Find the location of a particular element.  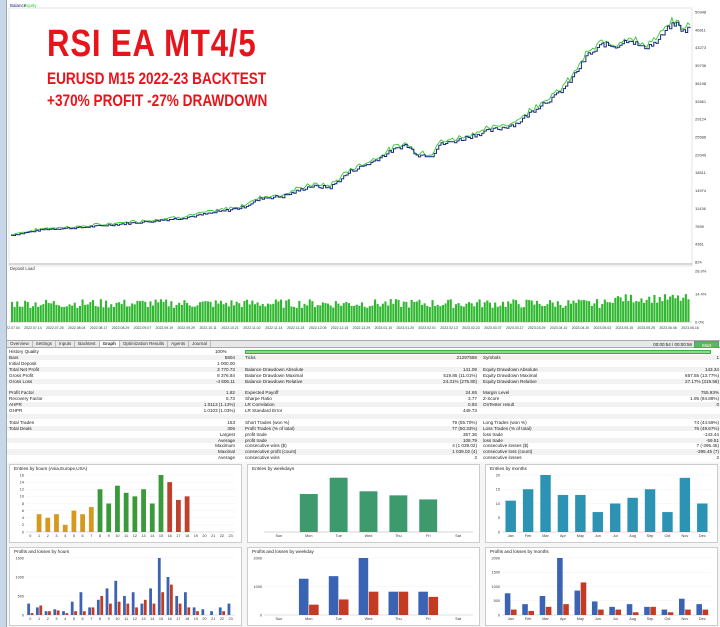

tab-backtest: Backtest is located at coordinates (87, 344).